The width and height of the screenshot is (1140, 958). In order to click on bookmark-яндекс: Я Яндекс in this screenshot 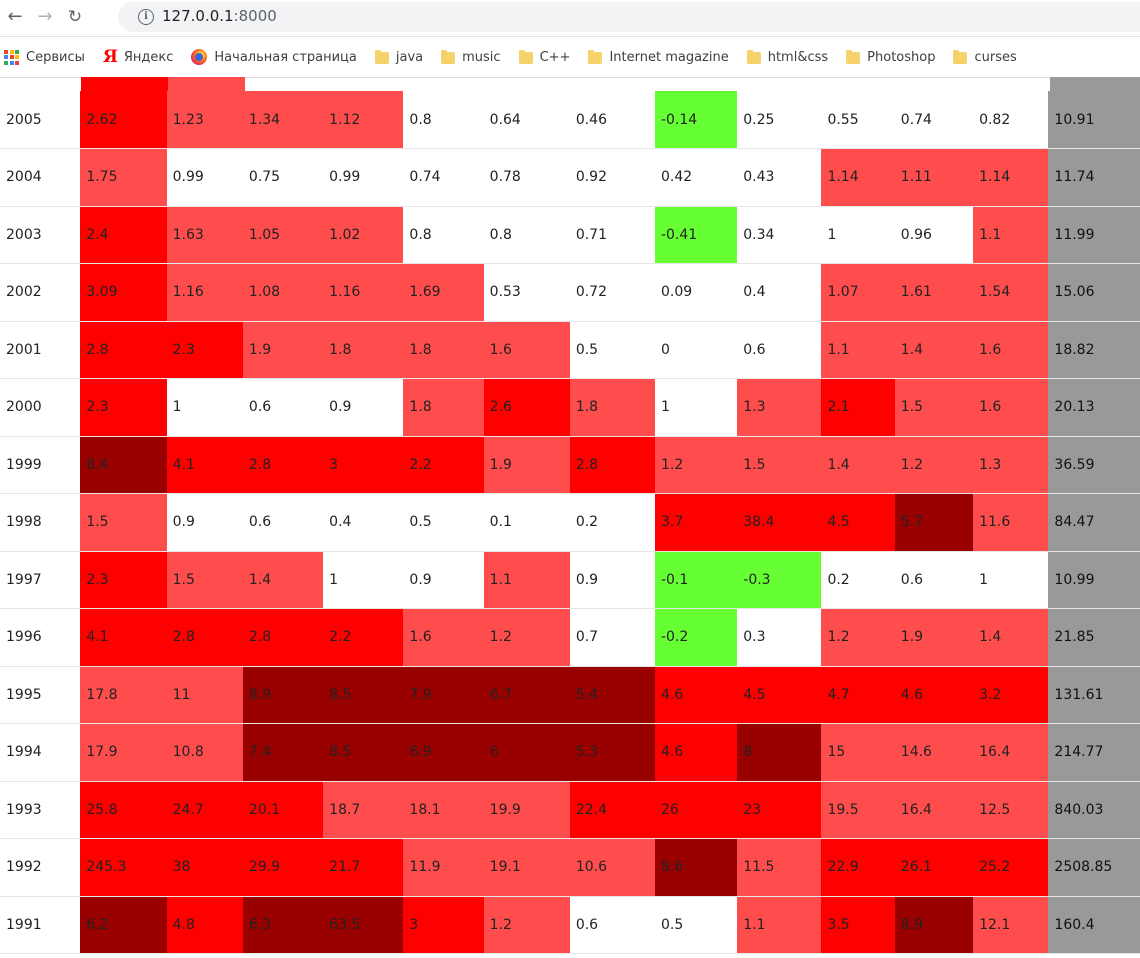, I will do `click(138, 57)`.